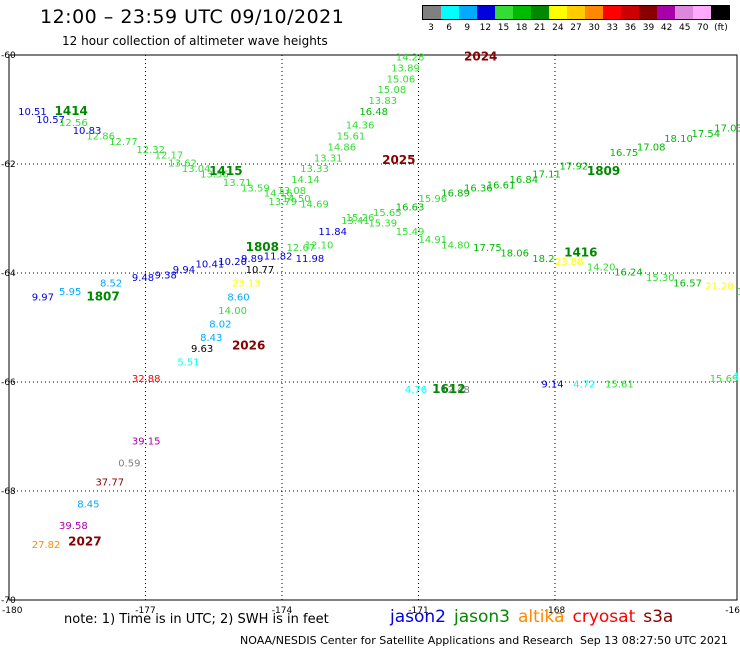 The width and height of the screenshot is (740, 650). I want to click on wave-height-label: 14.99, so click(738, 292).